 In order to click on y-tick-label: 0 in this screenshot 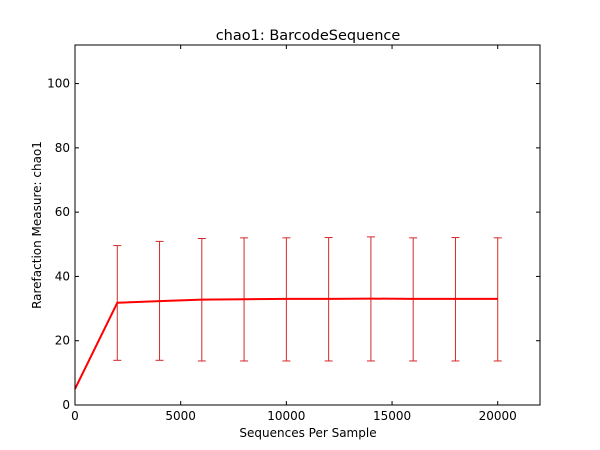, I will do `click(66, 405)`.